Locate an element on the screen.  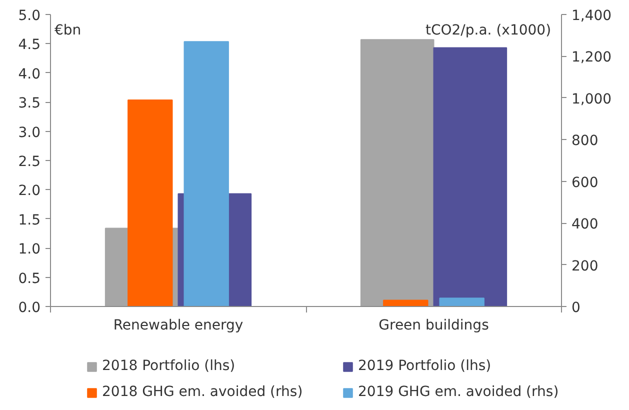
x-tick-label: Green buildings is located at coordinates (433, 326).